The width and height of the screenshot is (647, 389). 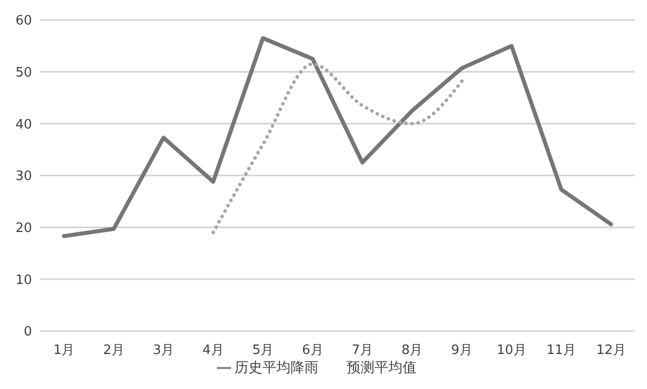 I want to click on x-tick-label: 2月, so click(x=113, y=350).